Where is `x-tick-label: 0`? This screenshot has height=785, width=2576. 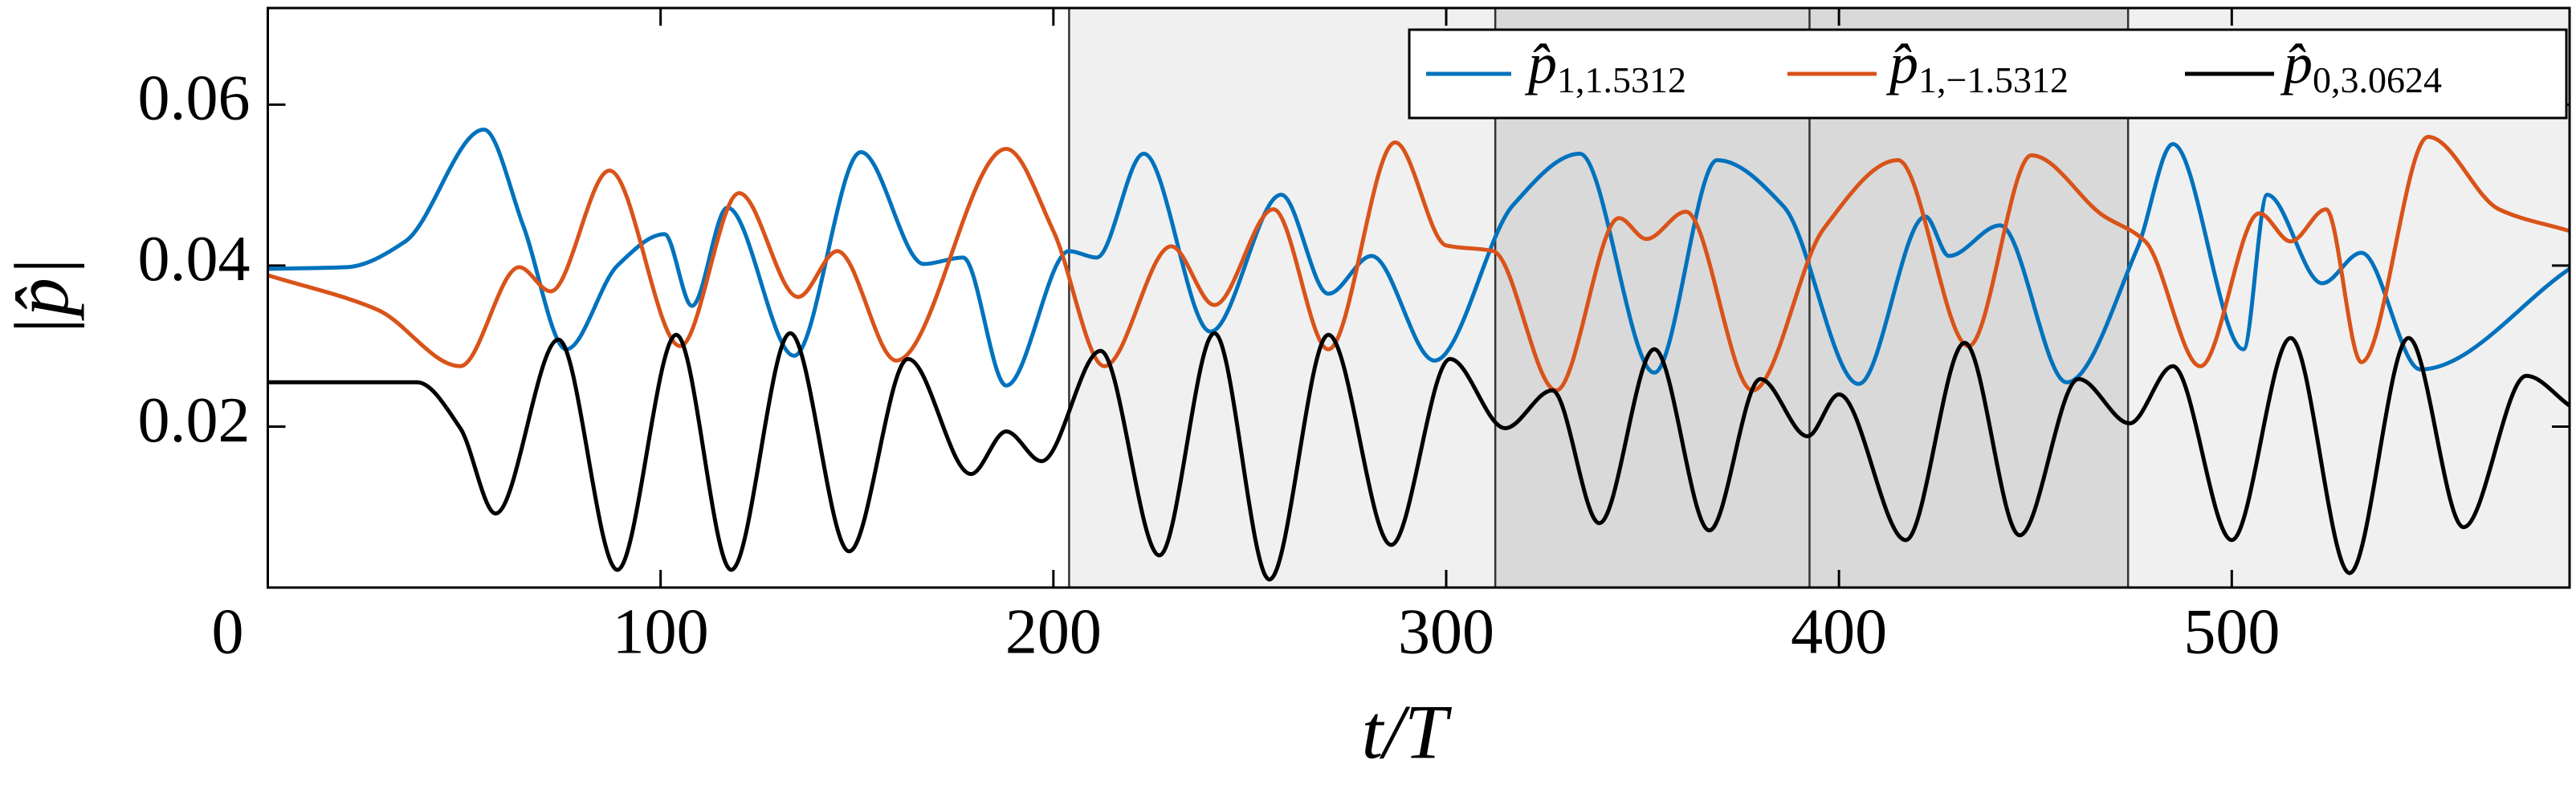
x-tick-label: 0 is located at coordinates (228, 631).